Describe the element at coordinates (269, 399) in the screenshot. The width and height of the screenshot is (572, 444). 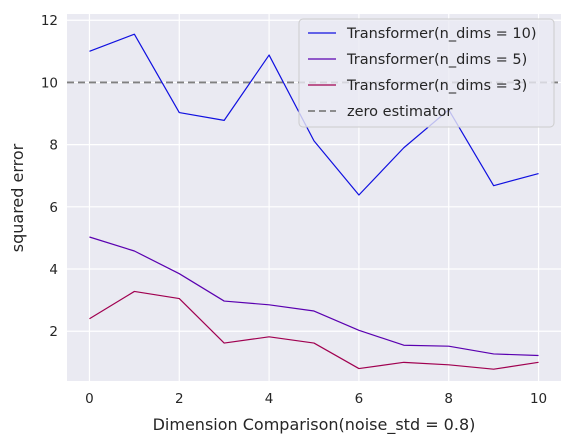
I see `x-tick-label: 4` at that location.